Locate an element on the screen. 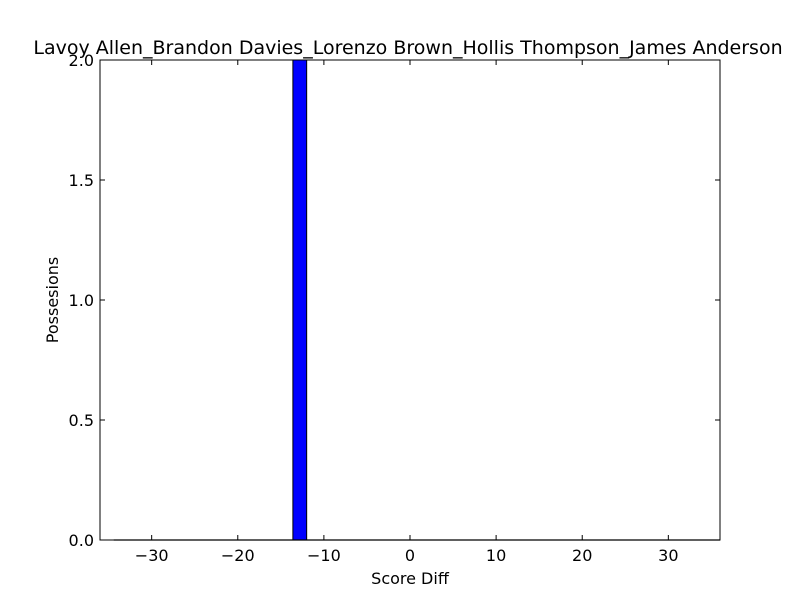  x-tick-label: 30 is located at coordinates (668, 555).